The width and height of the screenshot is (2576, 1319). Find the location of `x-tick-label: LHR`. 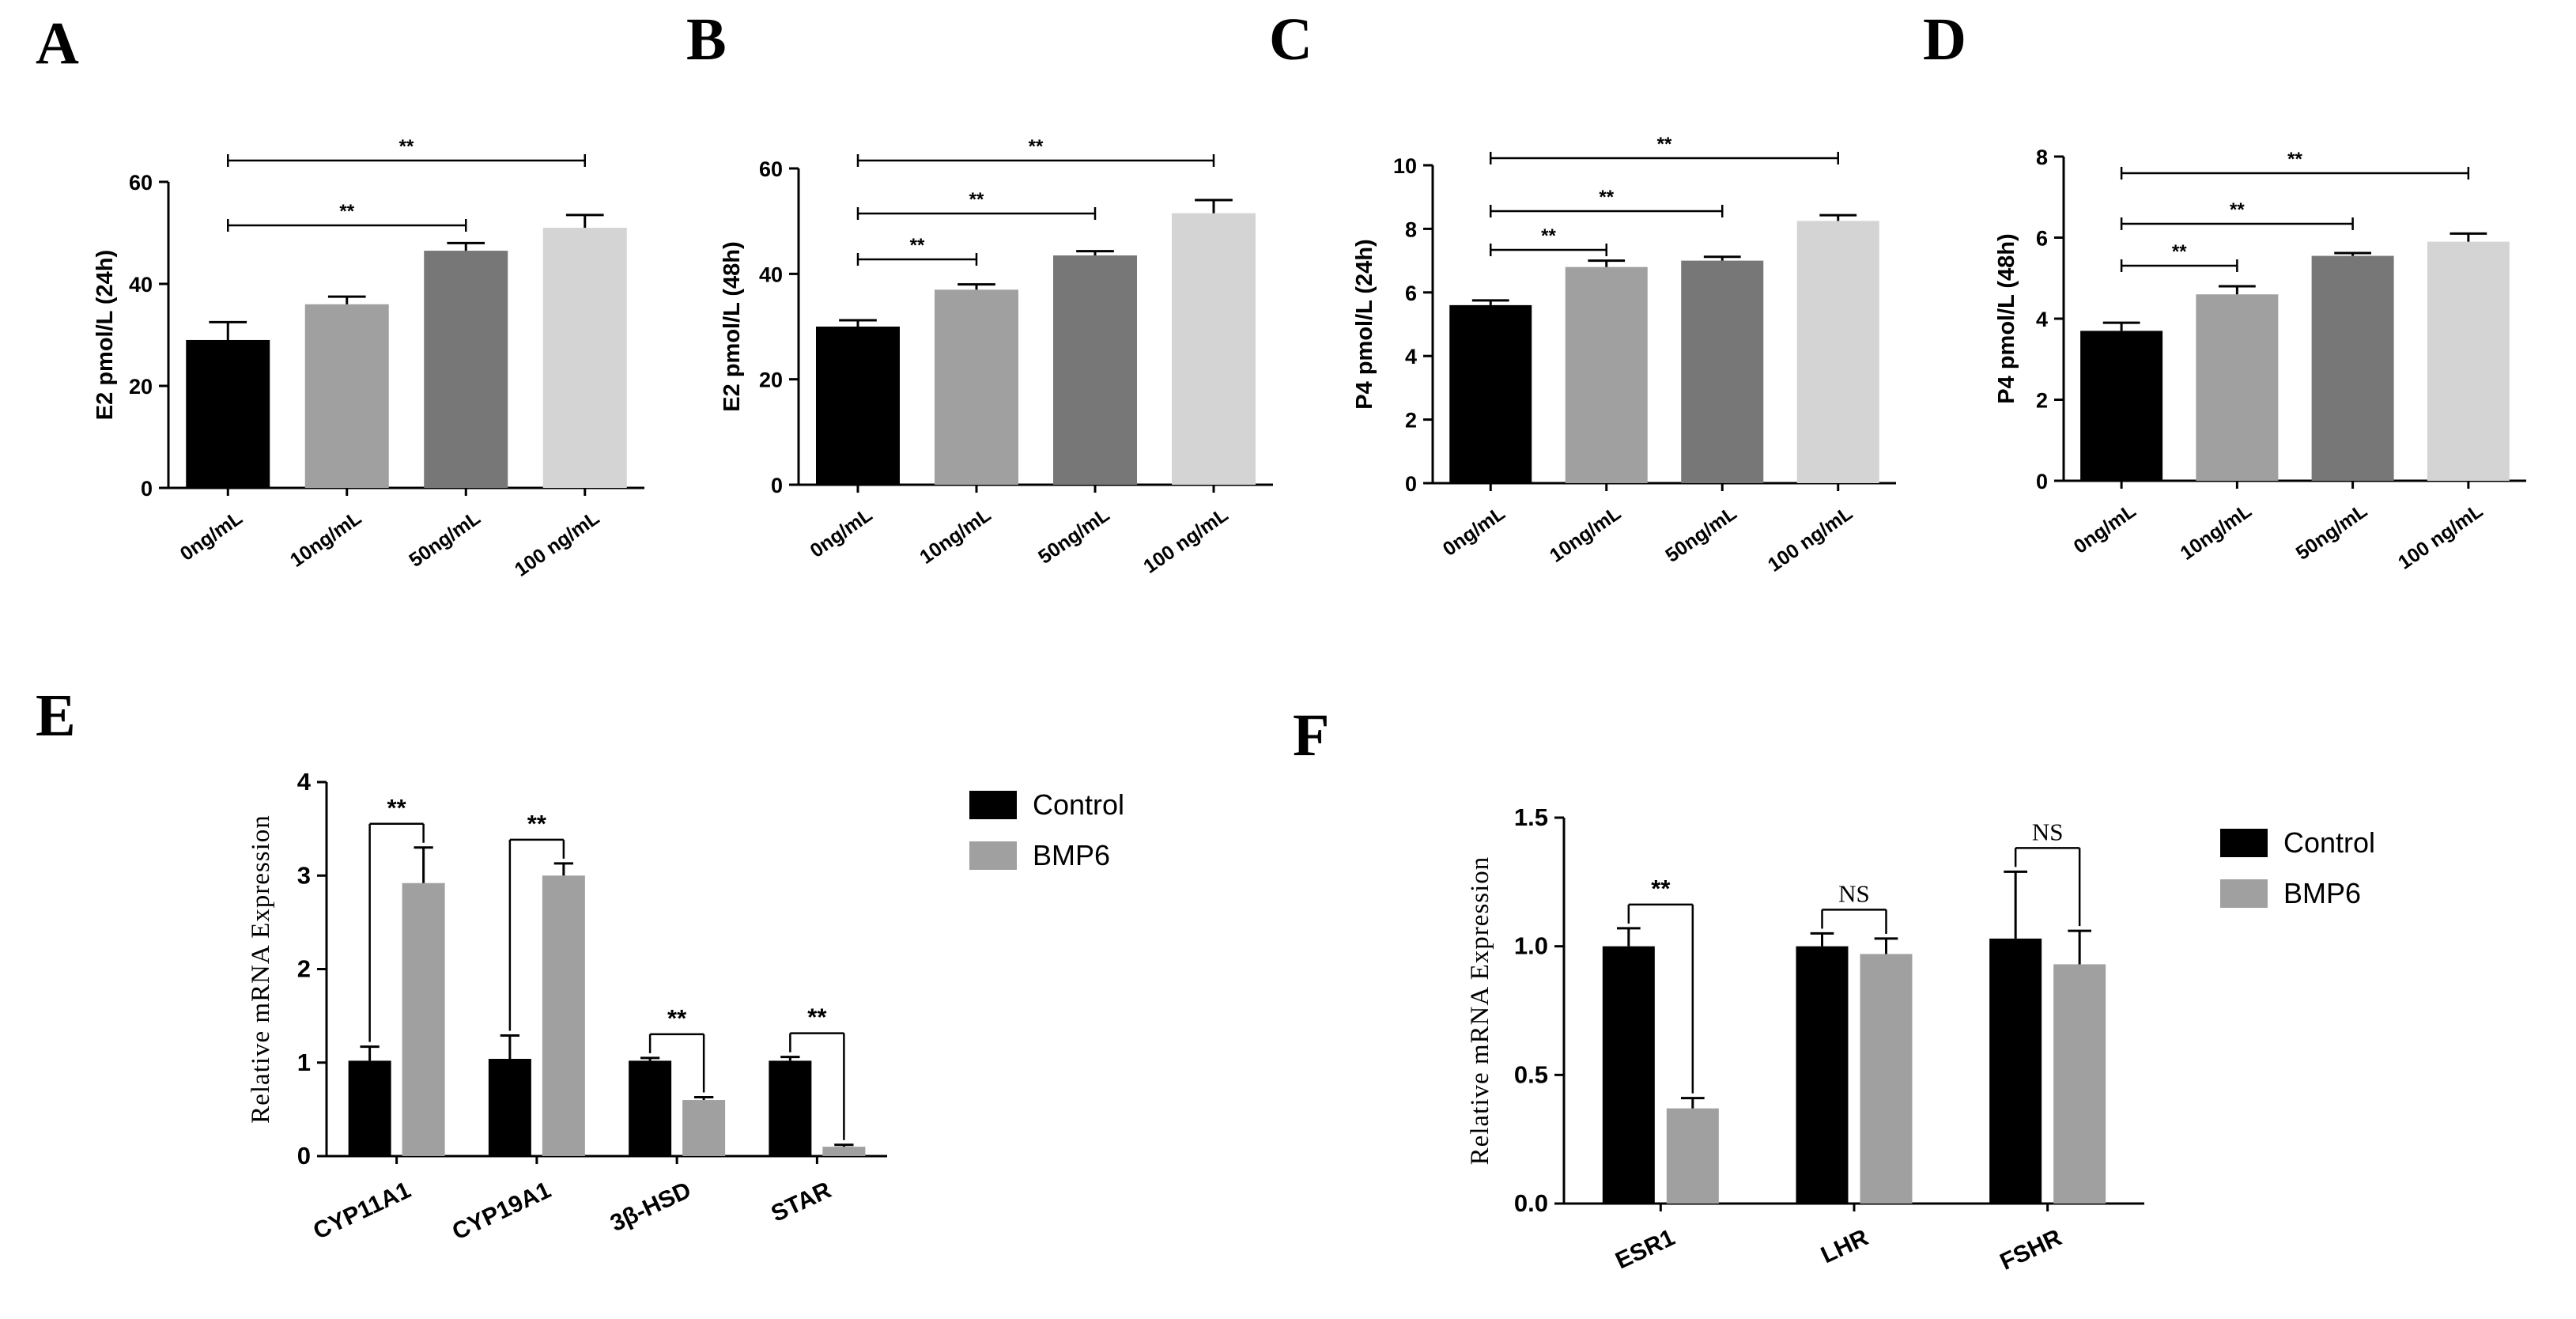

x-tick-label: LHR is located at coordinates (1844, 1246).